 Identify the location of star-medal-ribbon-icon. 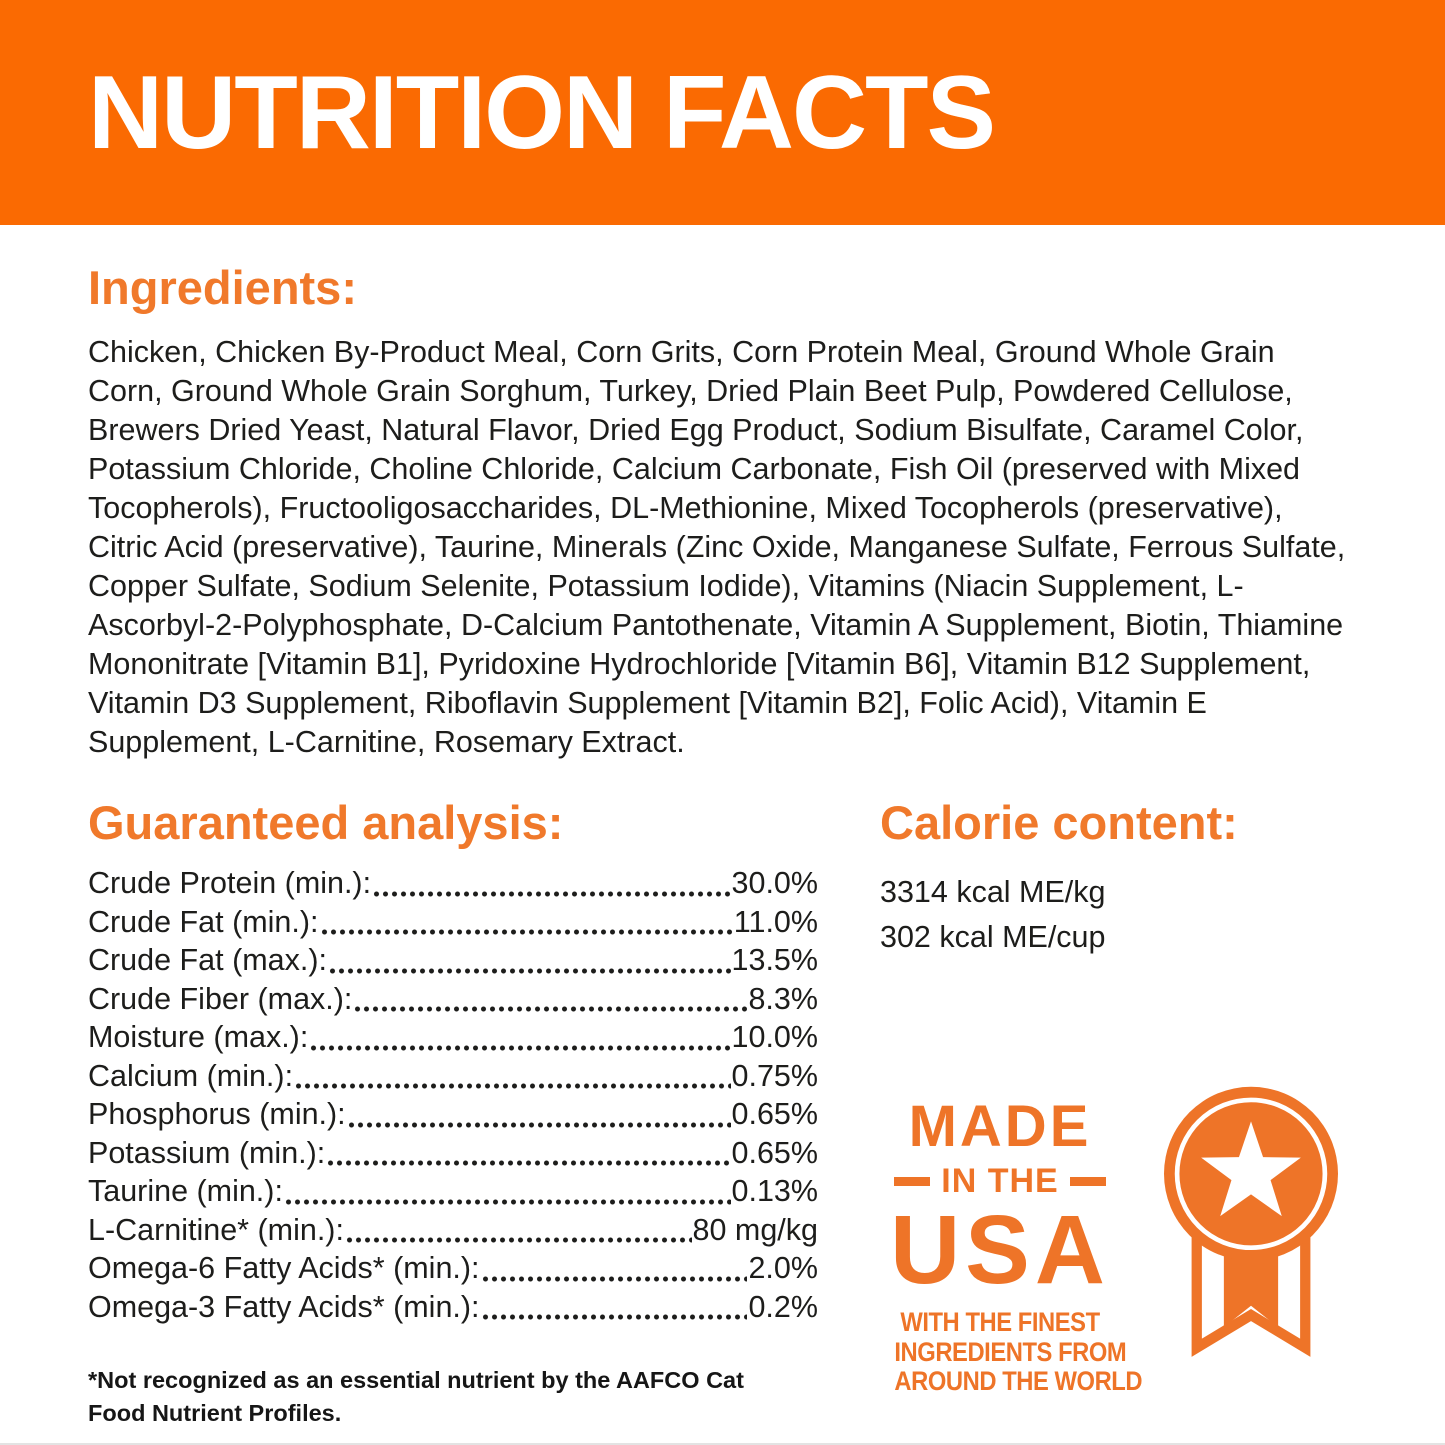
(1251, 1229).